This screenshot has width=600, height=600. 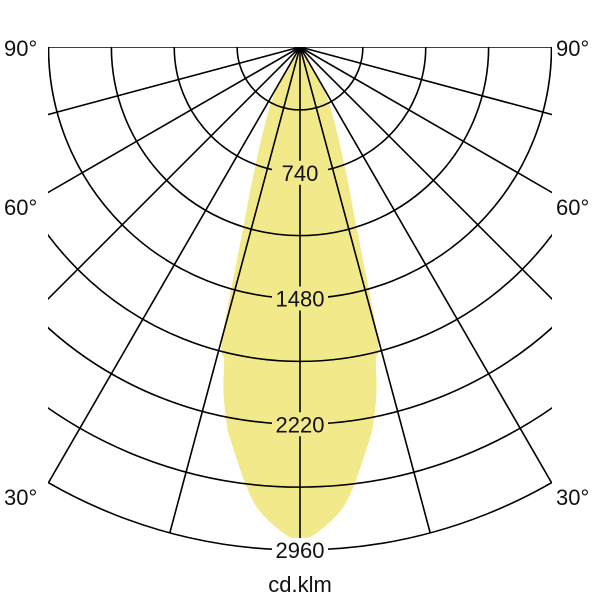 I want to click on ring-label: 2220, so click(x=300, y=424).